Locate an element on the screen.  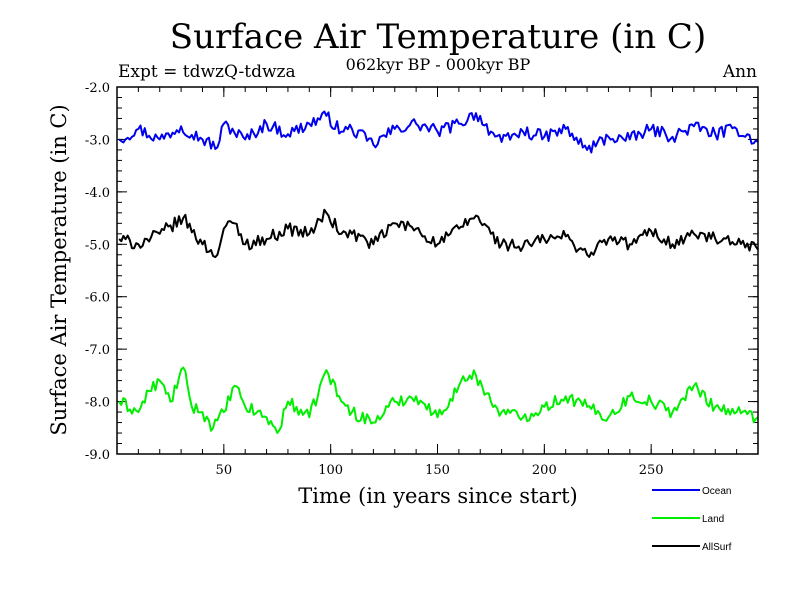
y-tick-label: -3.0 is located at coordinates (97, 140).